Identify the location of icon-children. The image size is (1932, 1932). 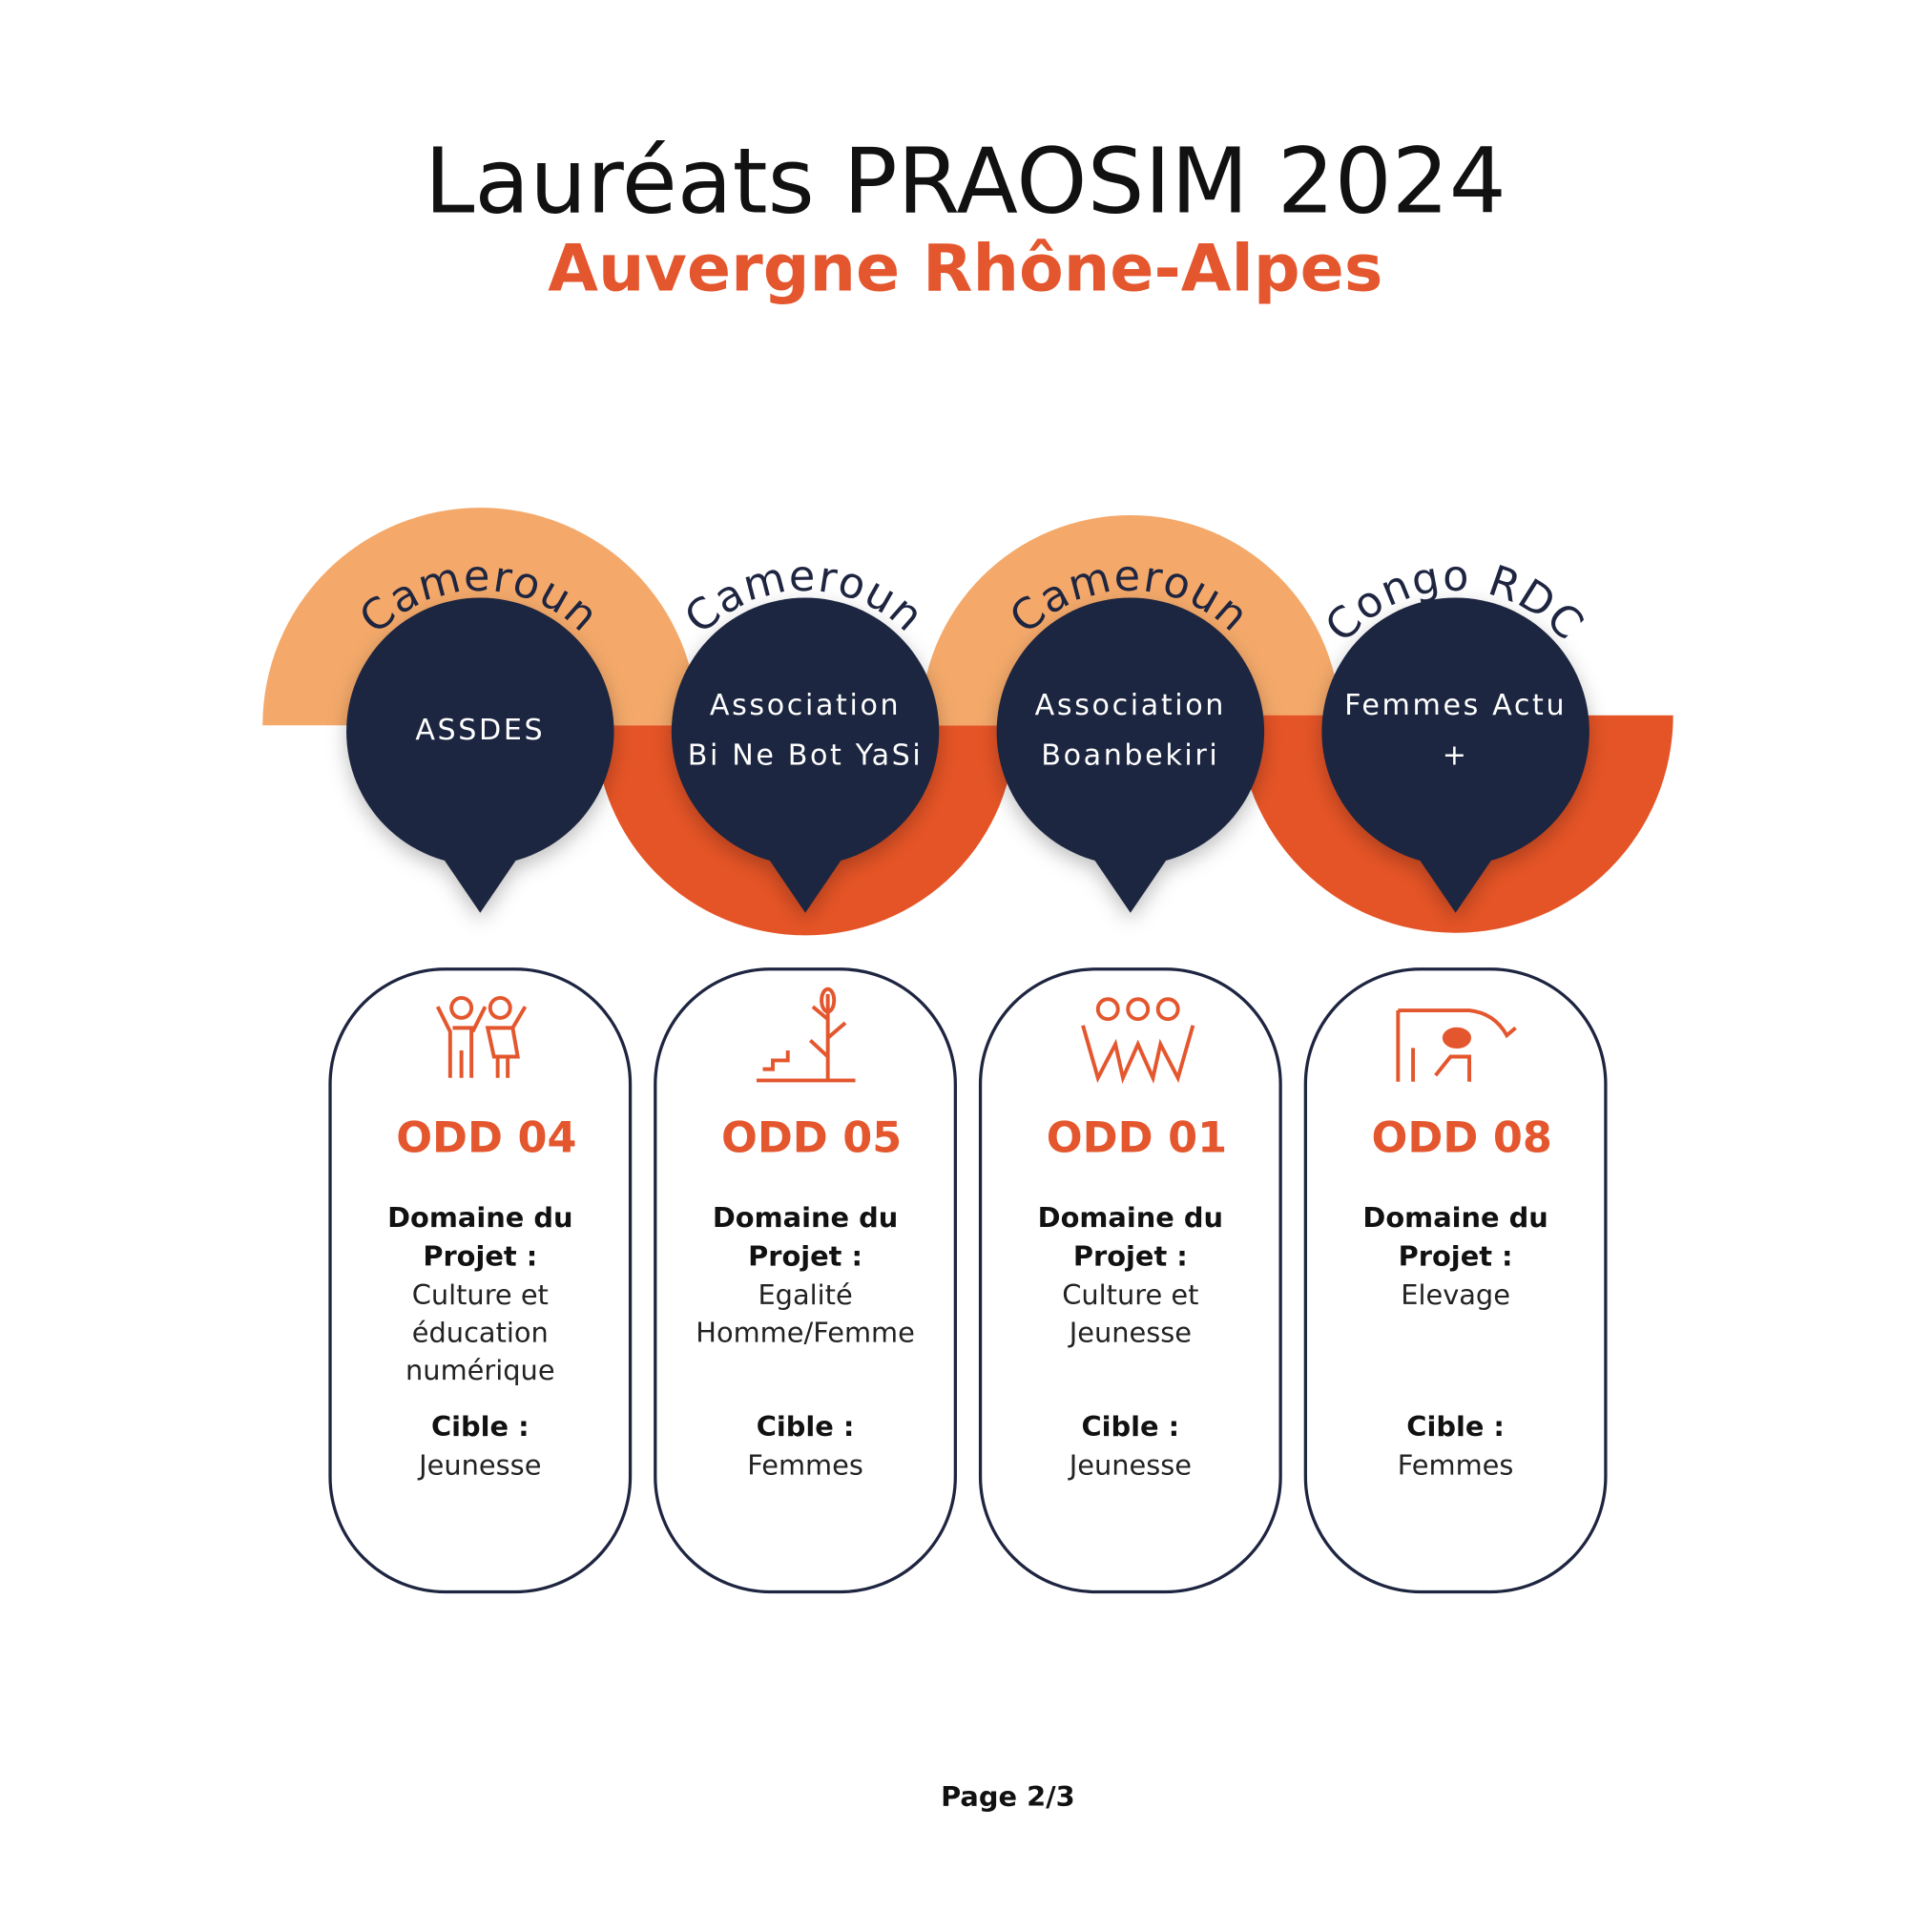
(481, 1036).